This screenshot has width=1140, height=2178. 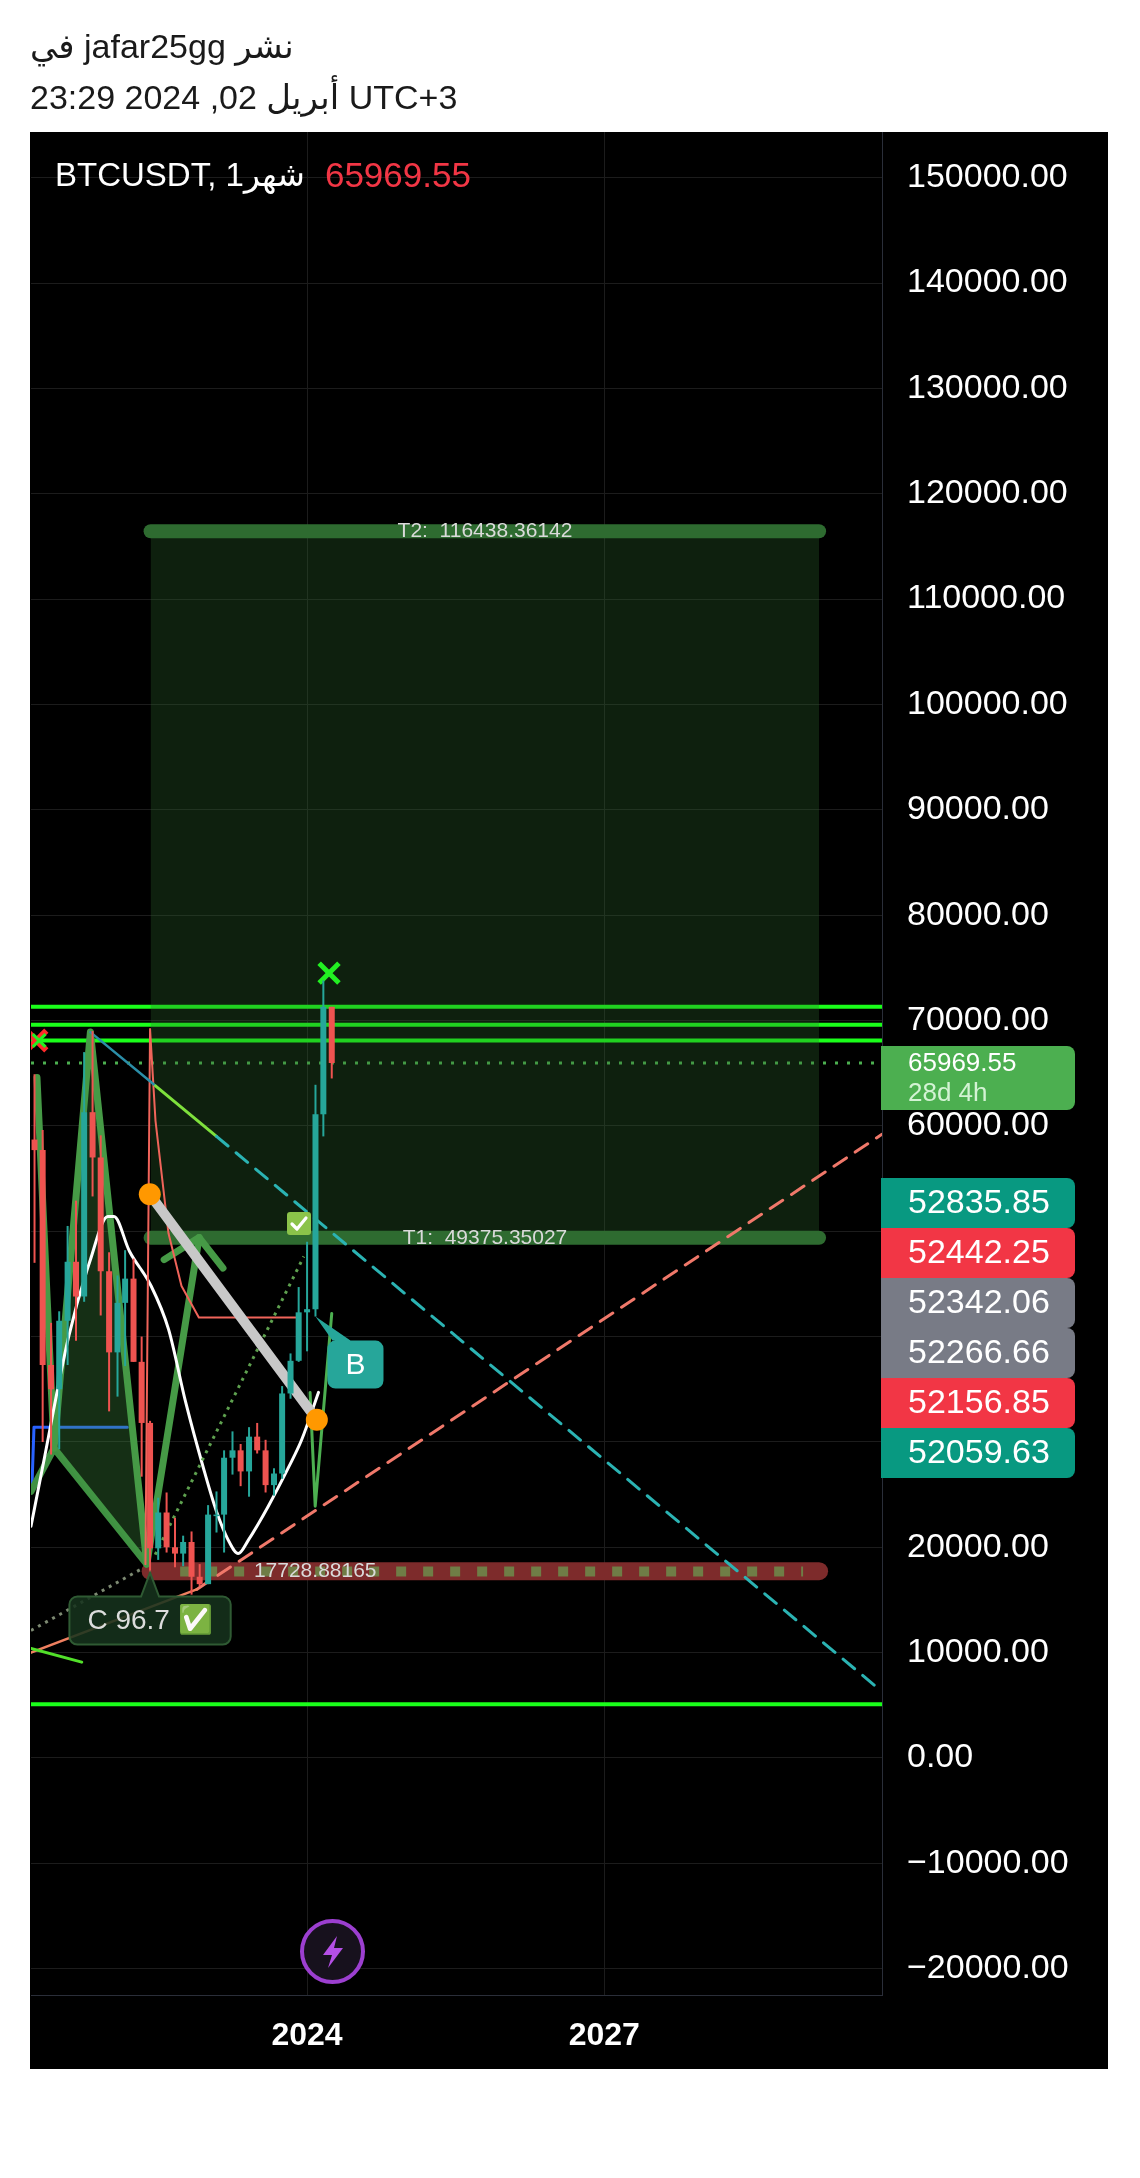 I want to click on text: 52156.85, so click(x=979, y=1401).